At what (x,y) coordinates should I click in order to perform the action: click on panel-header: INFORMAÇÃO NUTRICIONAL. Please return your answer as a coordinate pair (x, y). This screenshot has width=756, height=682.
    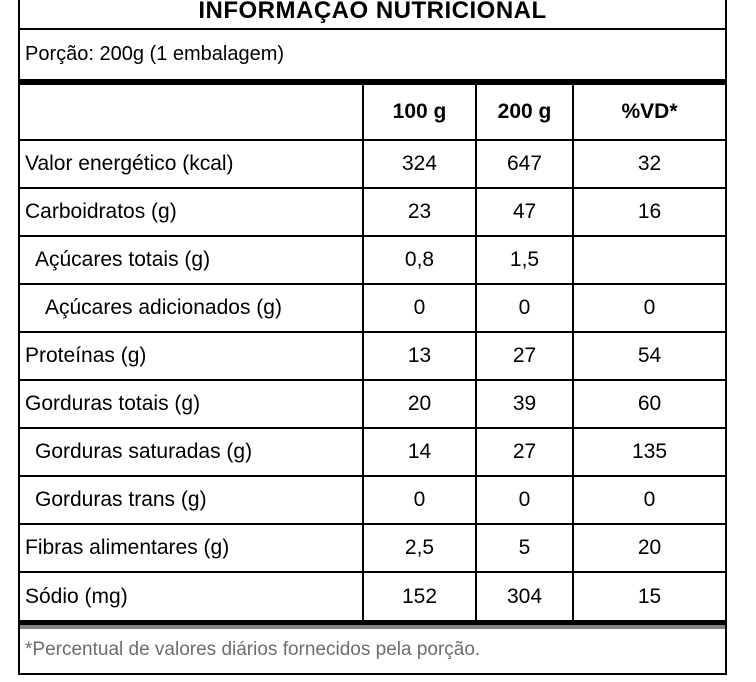
    Looking at the image, I should click on (372, 15).